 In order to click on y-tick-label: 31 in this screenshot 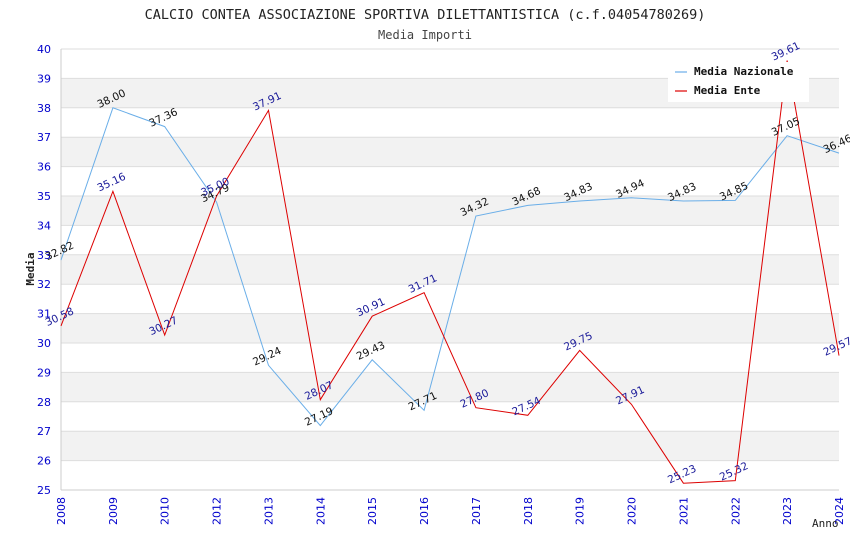, I will do `click(44, 314)`.